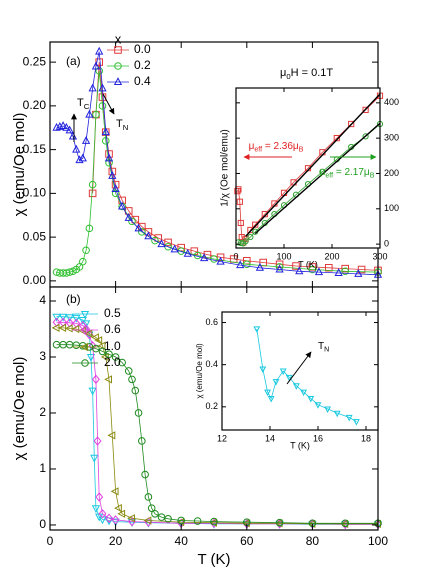  I want to click on y-tick-label: 0.4, so click(211, 364).